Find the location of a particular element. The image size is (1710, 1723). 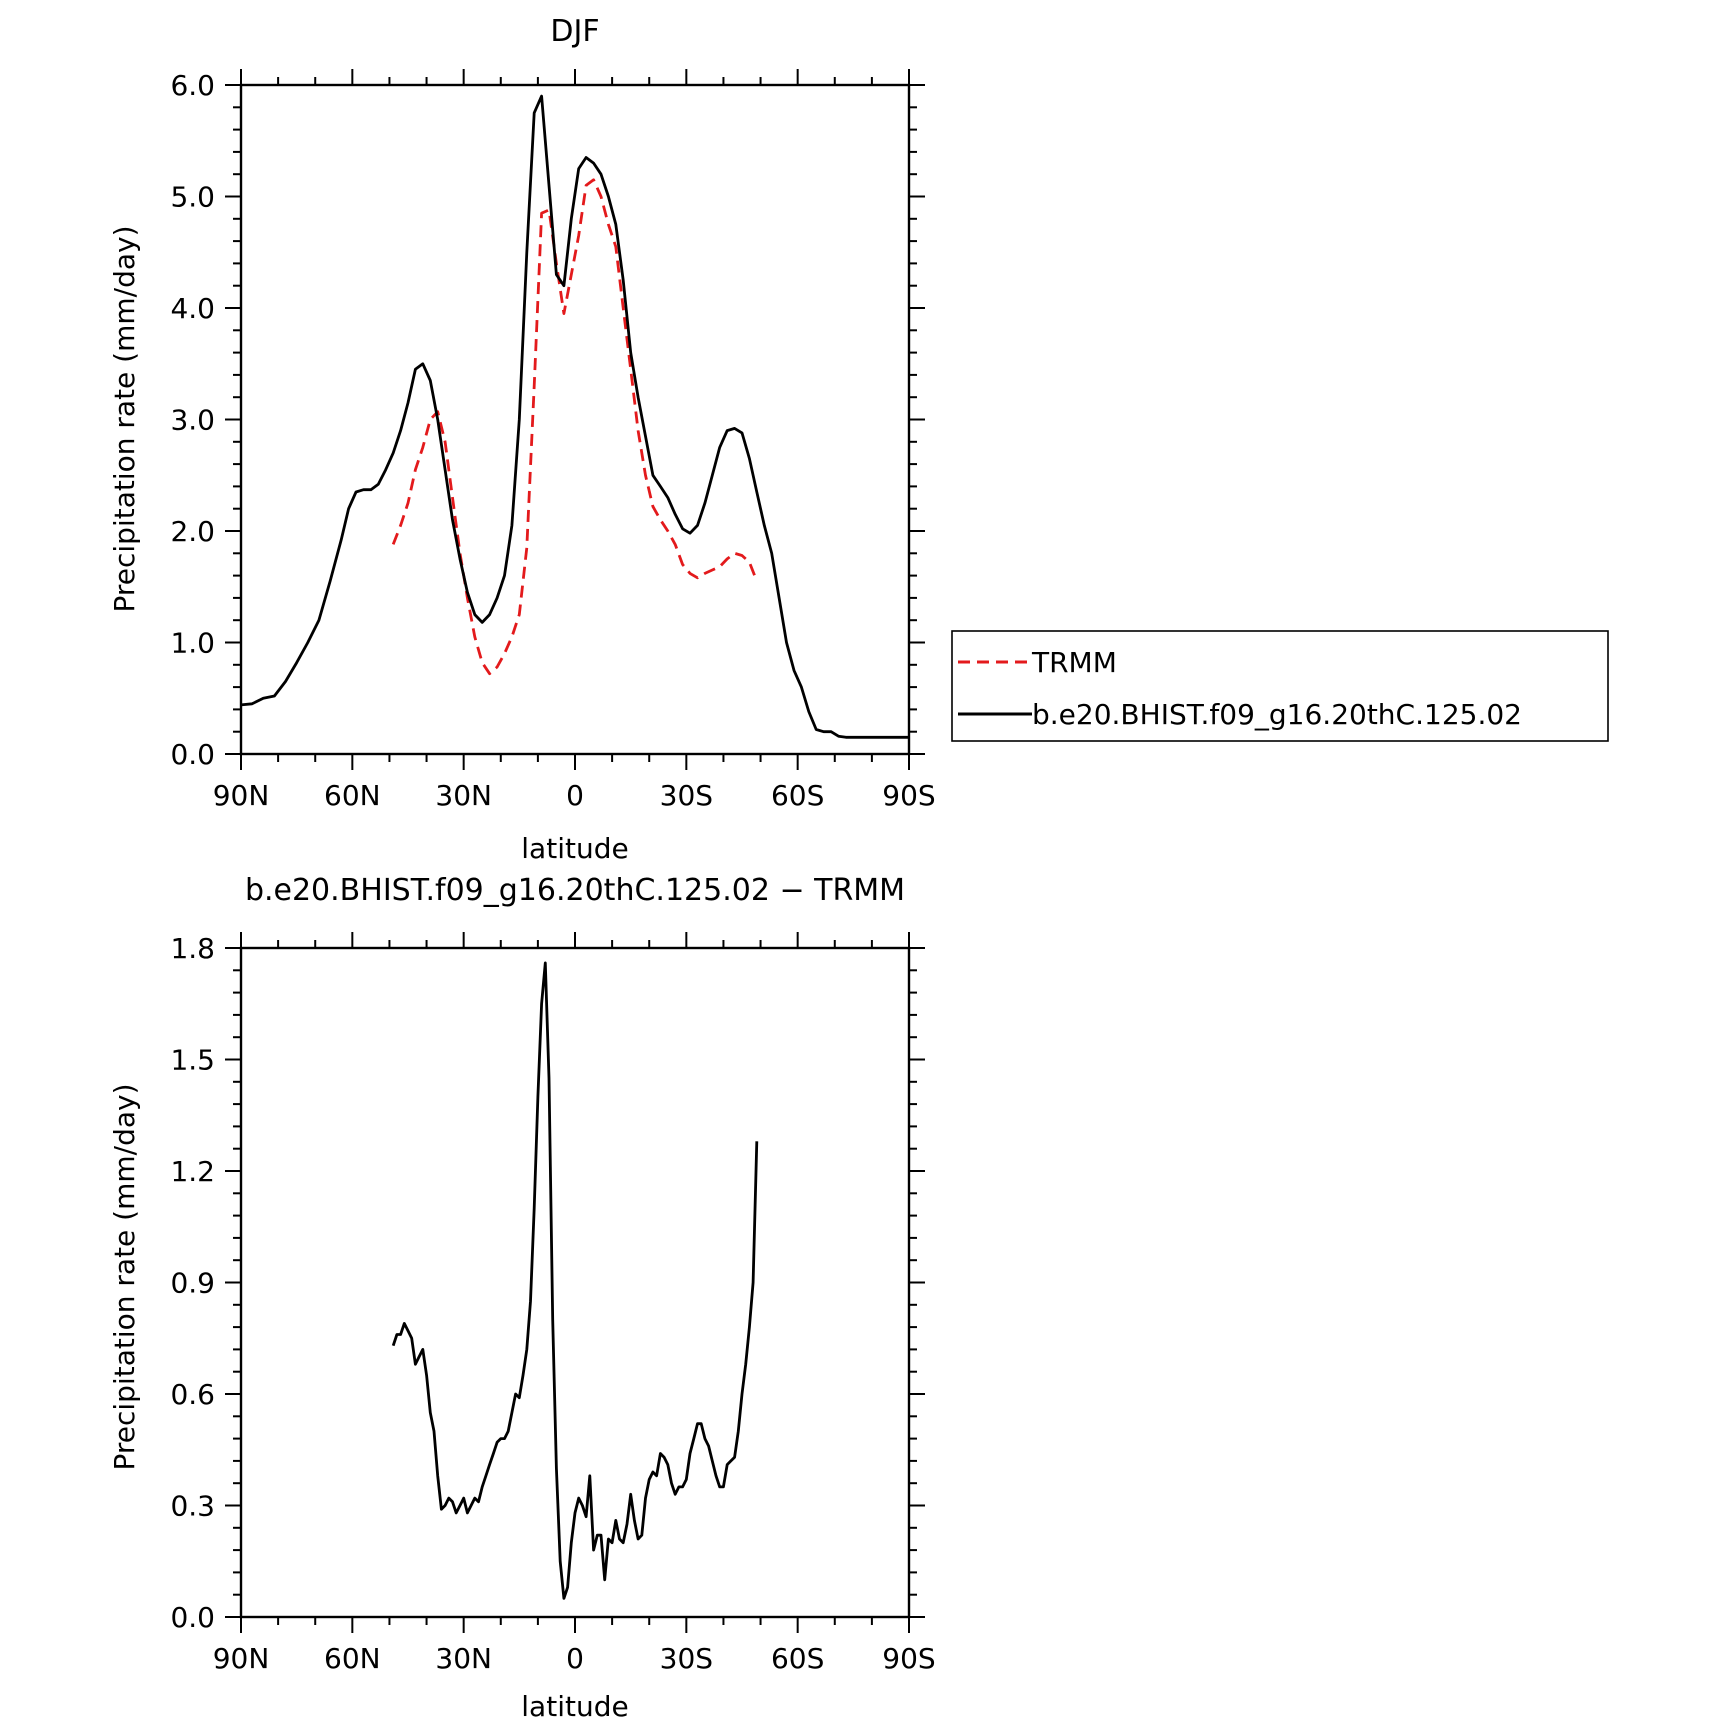

y-tick-label: 0.3 is located at coordinates (192, 1506).